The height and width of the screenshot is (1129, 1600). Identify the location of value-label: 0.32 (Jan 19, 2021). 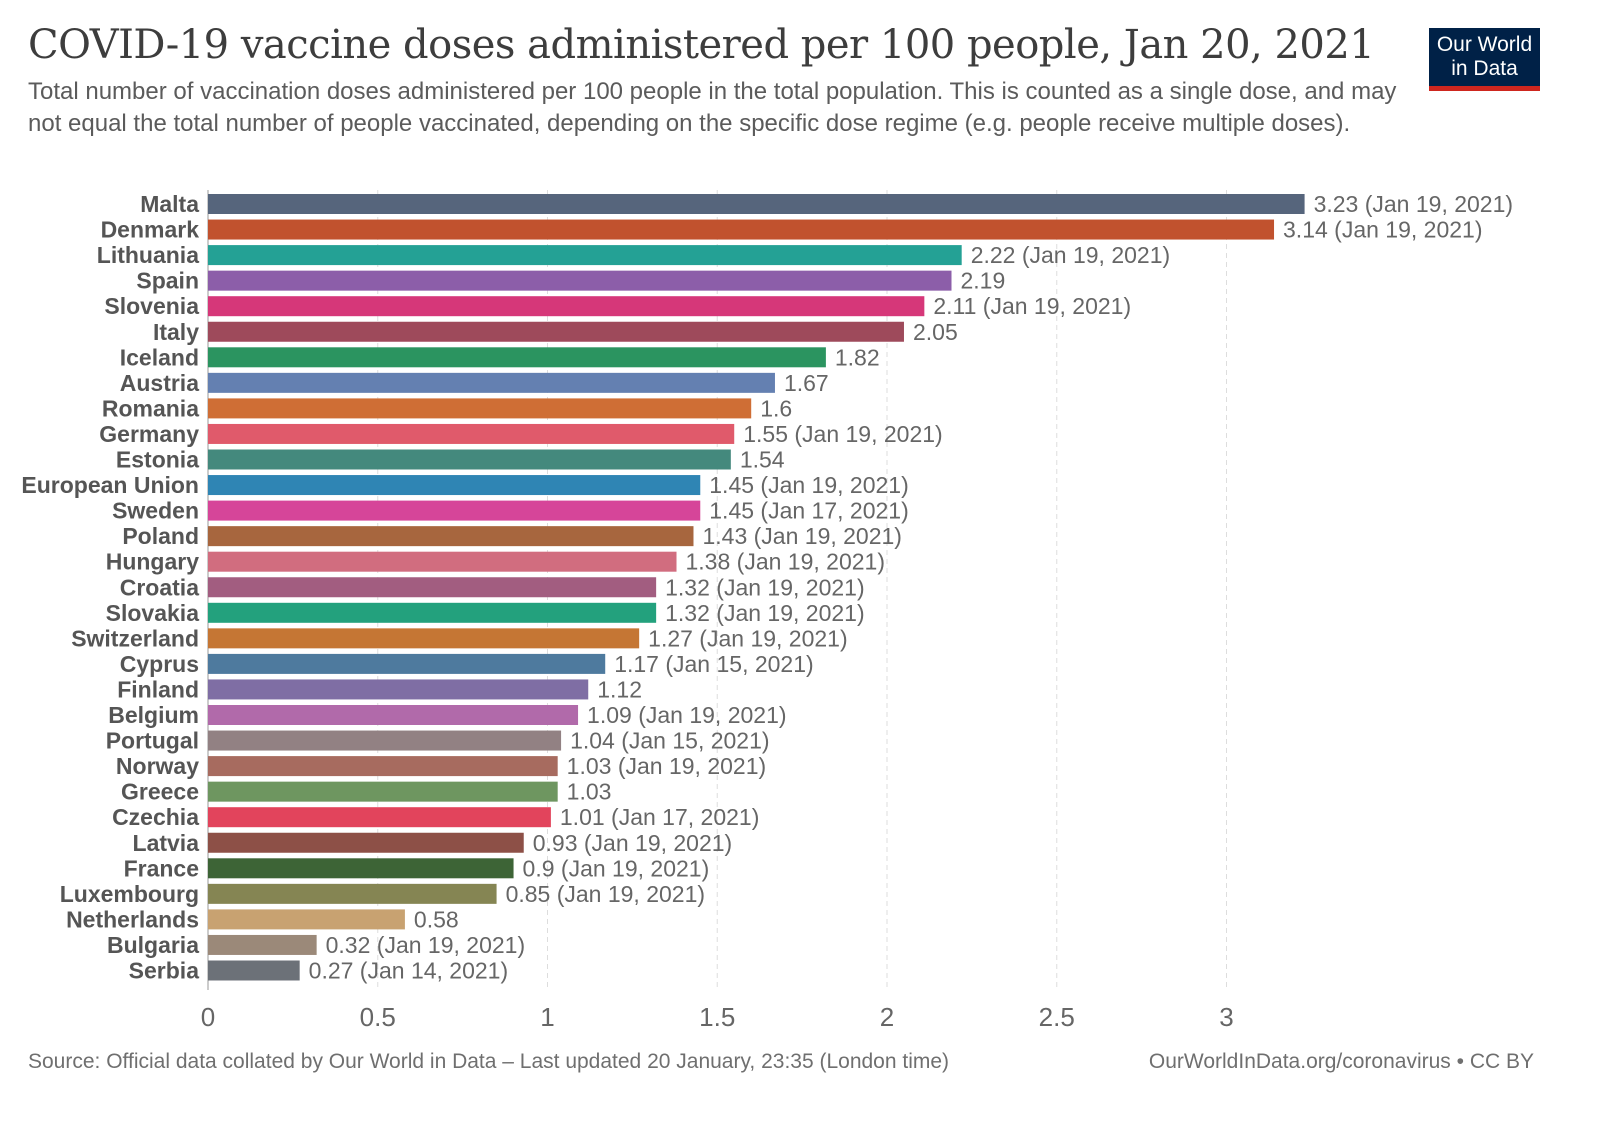
(425, 945).